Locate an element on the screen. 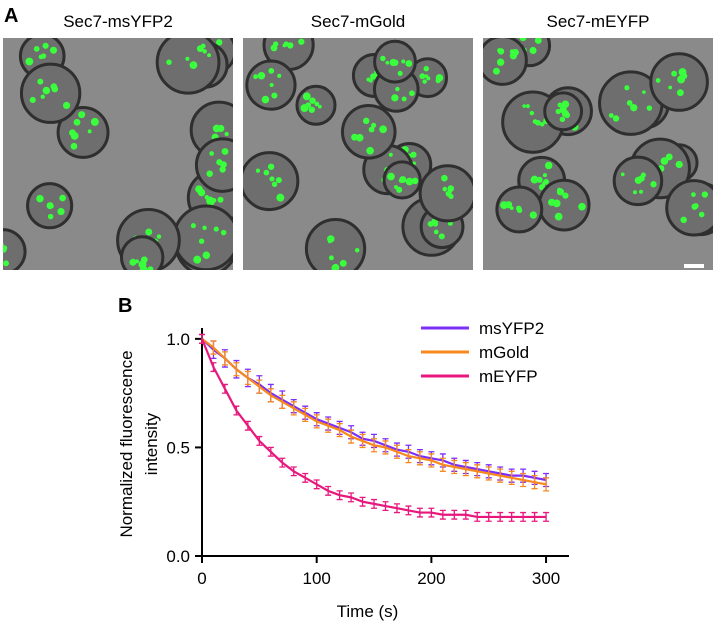  series is located at coordinates (374, 427).